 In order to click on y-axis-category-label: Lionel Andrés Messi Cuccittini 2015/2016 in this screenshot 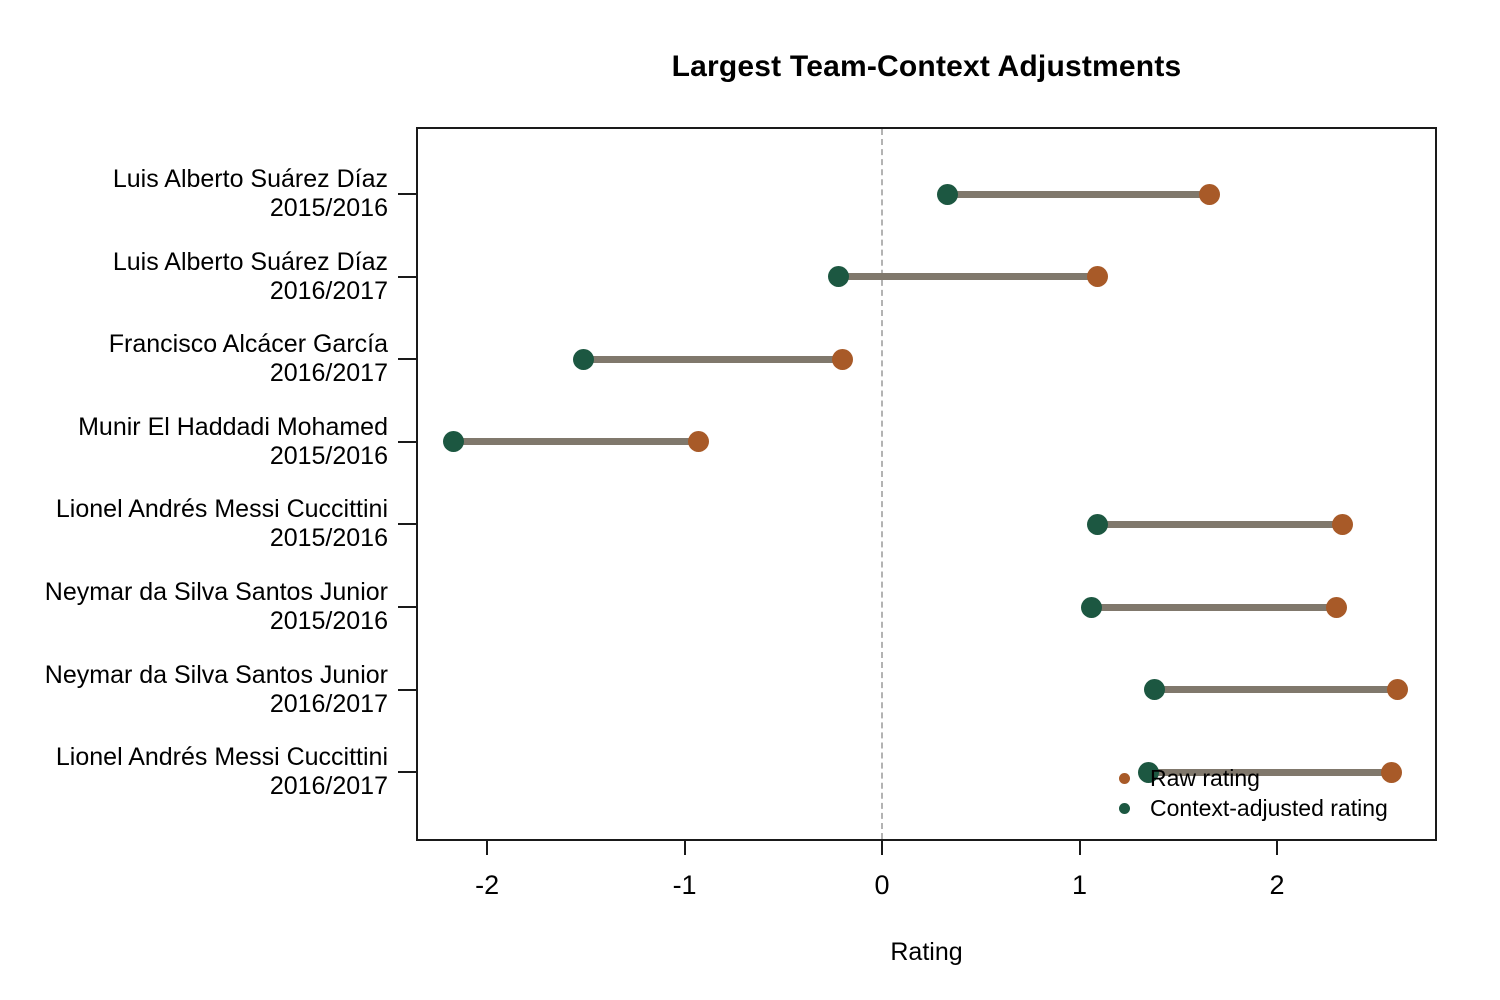, I will do `click(222, 524)`.